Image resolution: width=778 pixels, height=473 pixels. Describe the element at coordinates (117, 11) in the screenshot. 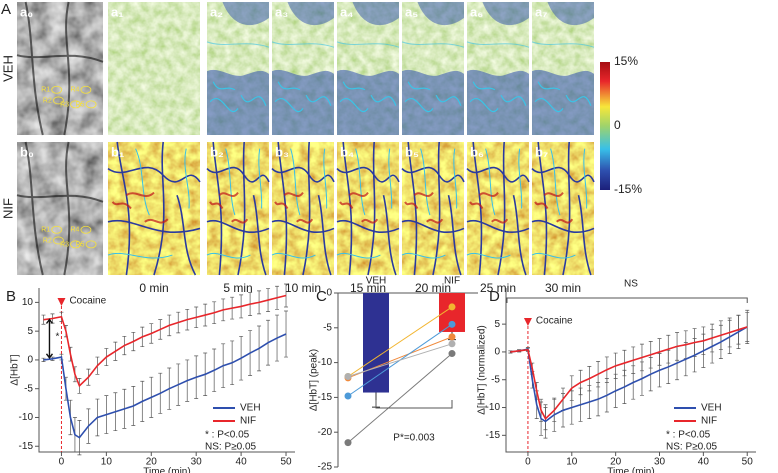

I see `panel-sublabel: a₁` at that location.